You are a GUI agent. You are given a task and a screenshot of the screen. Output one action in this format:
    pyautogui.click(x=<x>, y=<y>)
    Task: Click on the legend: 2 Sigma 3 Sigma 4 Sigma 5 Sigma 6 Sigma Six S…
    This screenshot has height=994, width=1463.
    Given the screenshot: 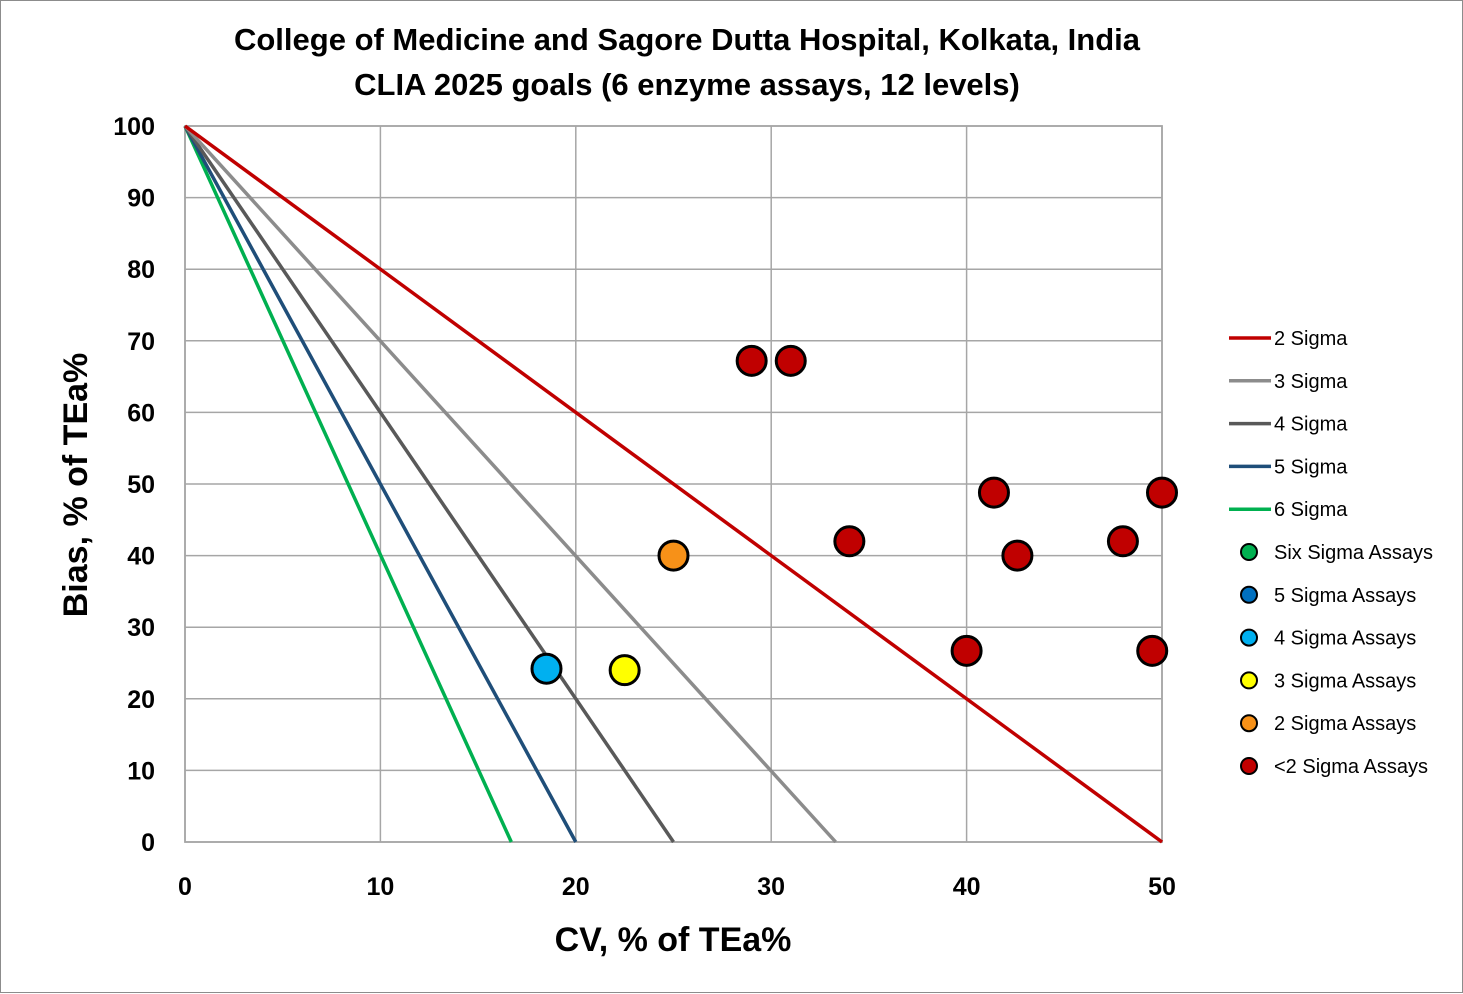 What is the action you would take?
    pyautogui.click(x=1331, y=553)
    